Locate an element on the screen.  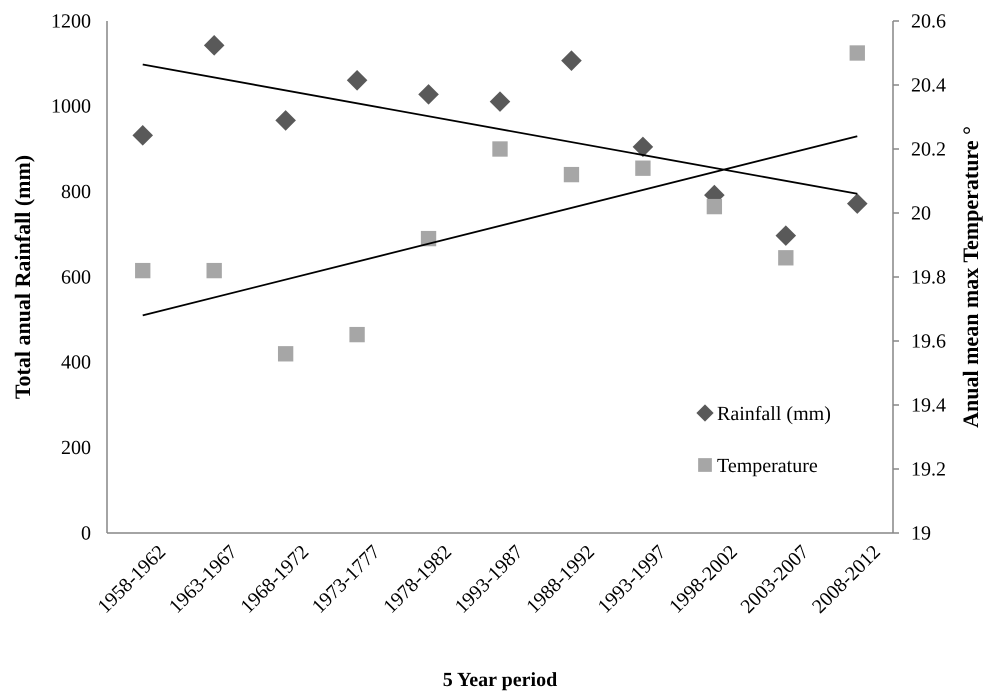
y2-axis-title: Anual mean max Temperature ° is located at coordinates (970, 277).